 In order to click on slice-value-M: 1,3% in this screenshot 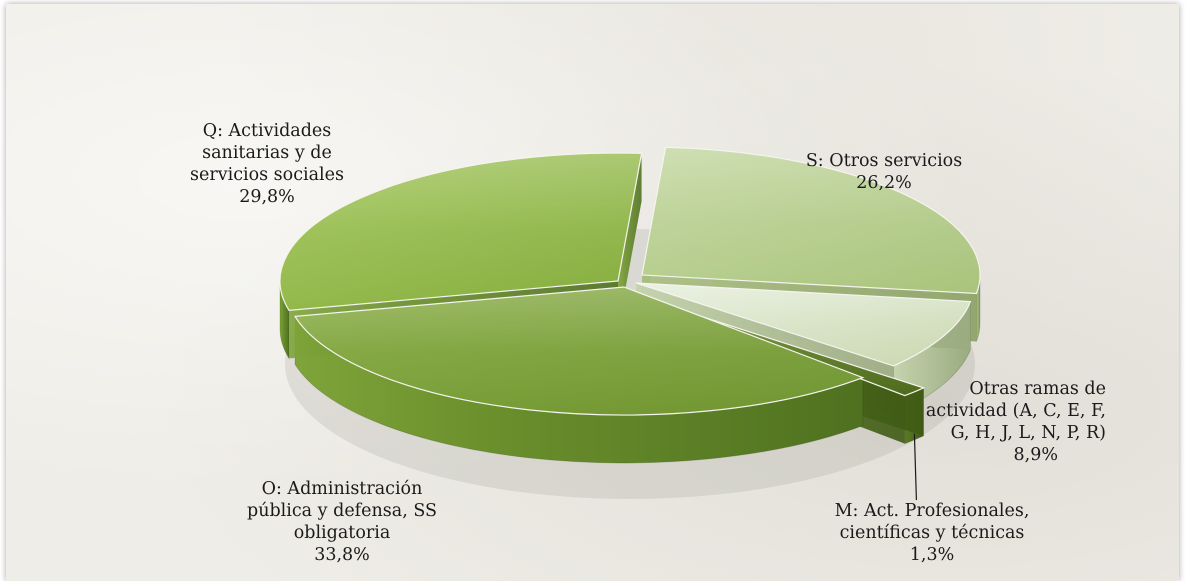, I will do `click(932, 555)`.